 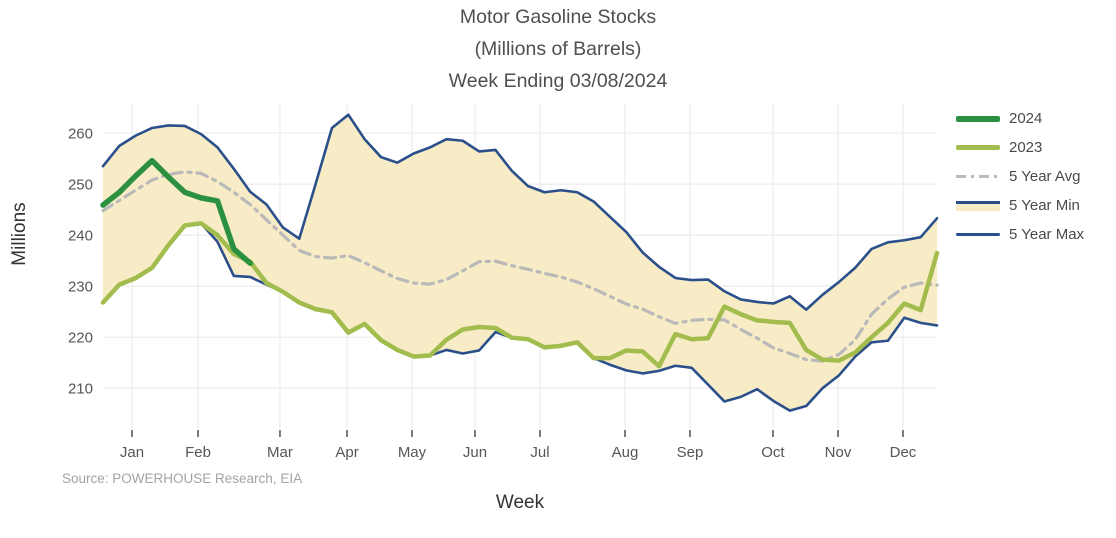 What do you see at coordinates (132, 452) in the screenshot?
I see `x-tick-label: Jan` at bounding box center [132, 452].